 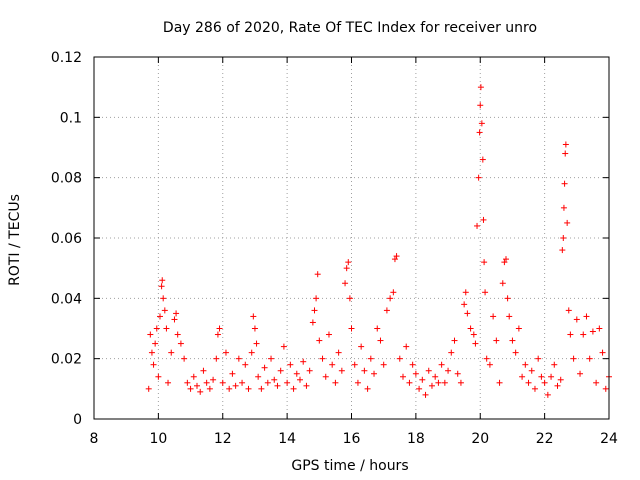 What do you see at coordinates (352, 439) in the screenshot?
I see `x-tick-label: 16` at bounding box center [352, 439].